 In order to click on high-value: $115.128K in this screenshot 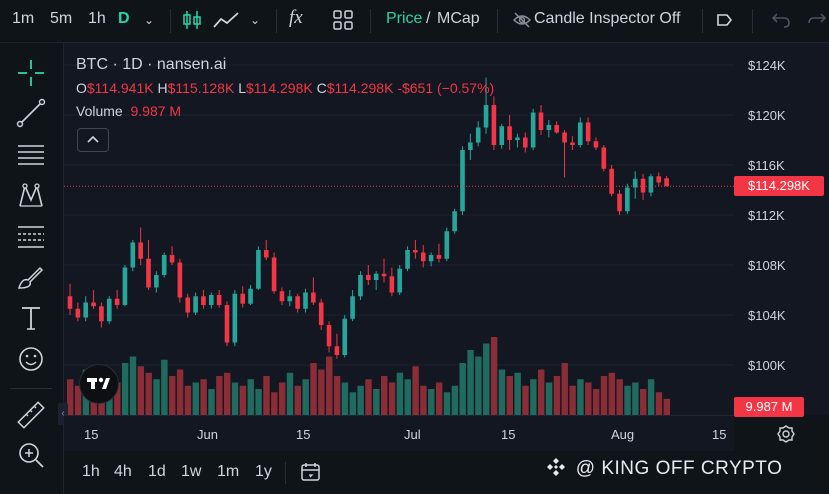, I will do `click(201, 88)`.